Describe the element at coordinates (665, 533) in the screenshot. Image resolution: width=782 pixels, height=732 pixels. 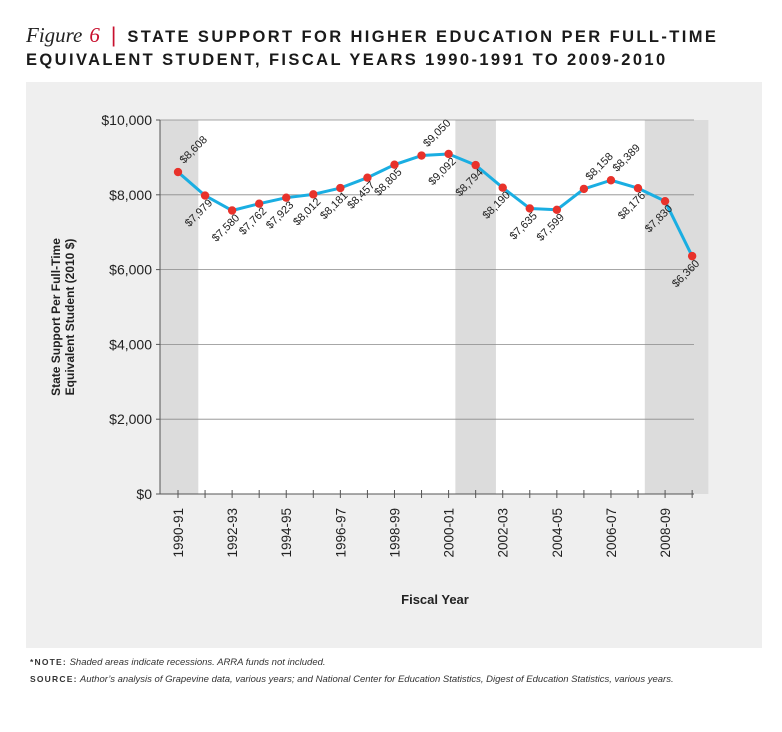
I see `x-tick-label: 2008-09` at that location.